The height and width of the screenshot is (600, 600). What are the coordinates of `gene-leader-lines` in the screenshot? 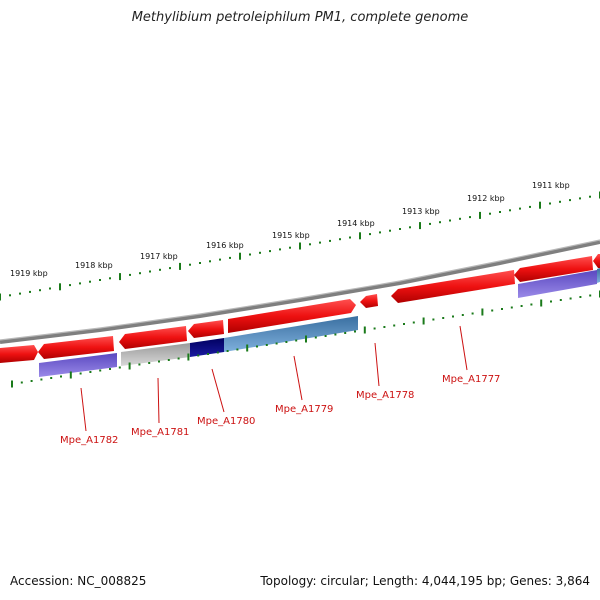 It's located at (274, 378).